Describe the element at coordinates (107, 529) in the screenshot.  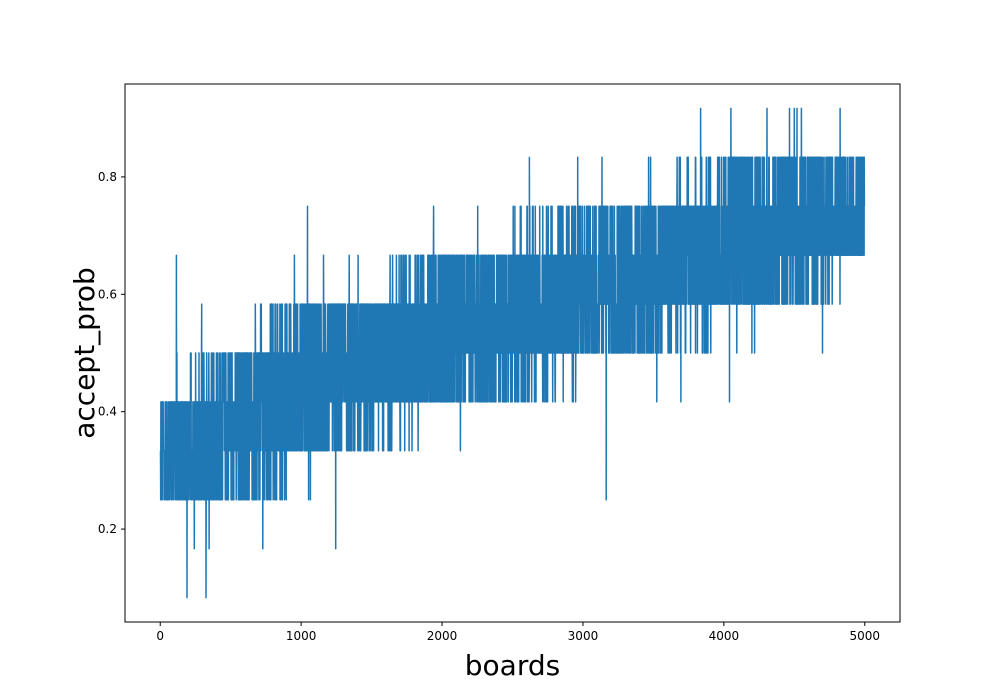
I see `y-tick-label: 0.2` at that location.